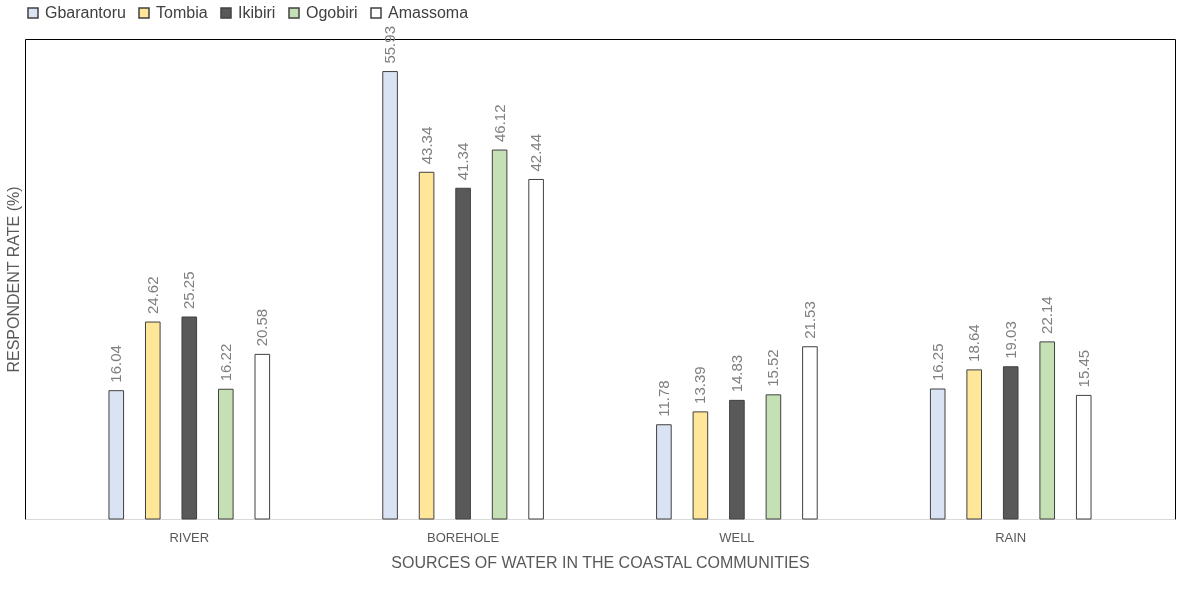 The height and width of the screenshot is (597, 1202). Describe the element at coordinates (332, 12) in the screenshot. I see `legend-label: Ogobiri` at that location.